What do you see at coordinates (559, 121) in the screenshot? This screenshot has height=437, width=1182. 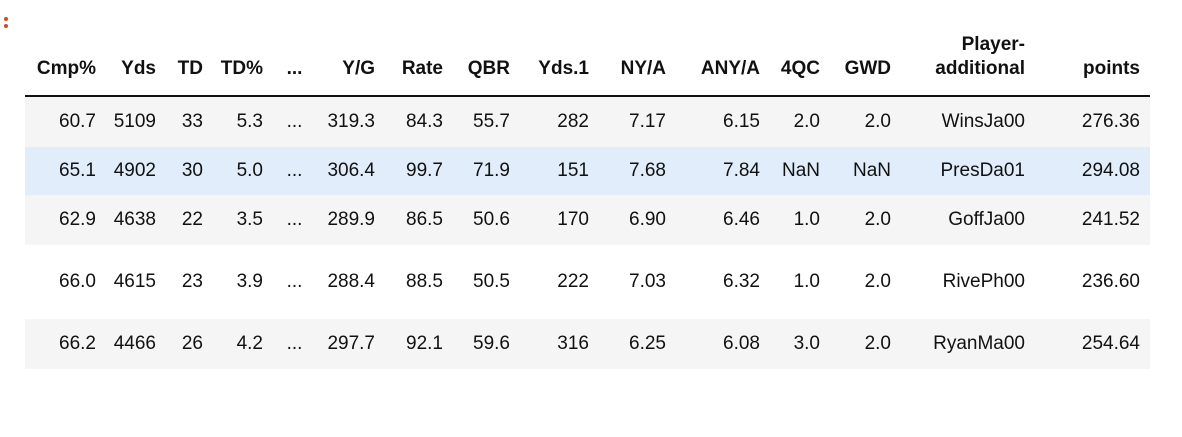 I see `table-cell: 282` at bounding box center [559, 121].